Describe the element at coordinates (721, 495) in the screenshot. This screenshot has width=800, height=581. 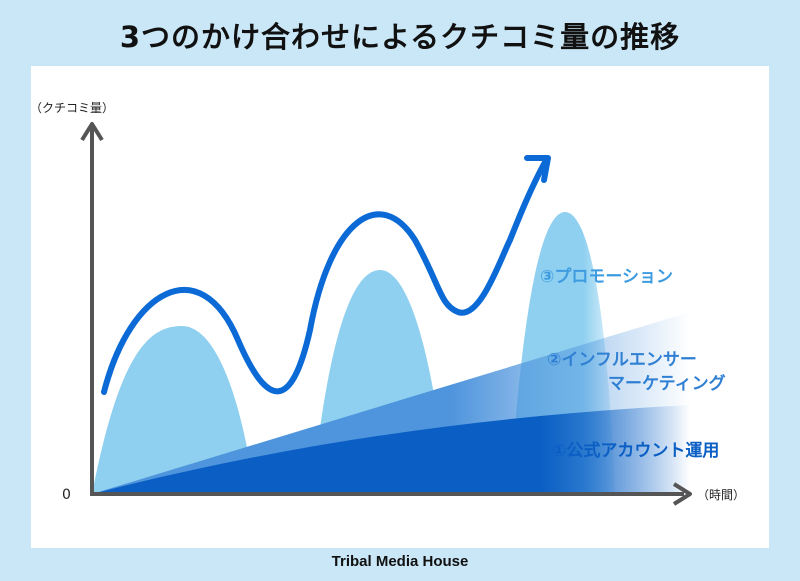
I see `x-axis-label: （時間）` at that location.